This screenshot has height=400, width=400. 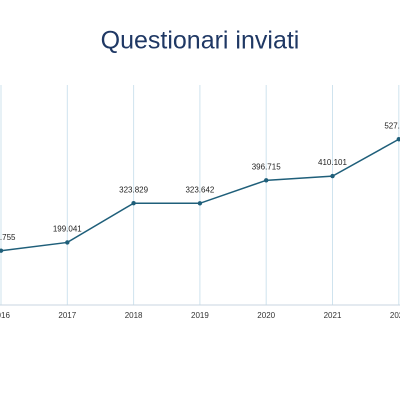 What do you see at coordinates (5, 315) in the screenshot?
I see `x-tick-label: 2016` at bounding box center [5, 315].